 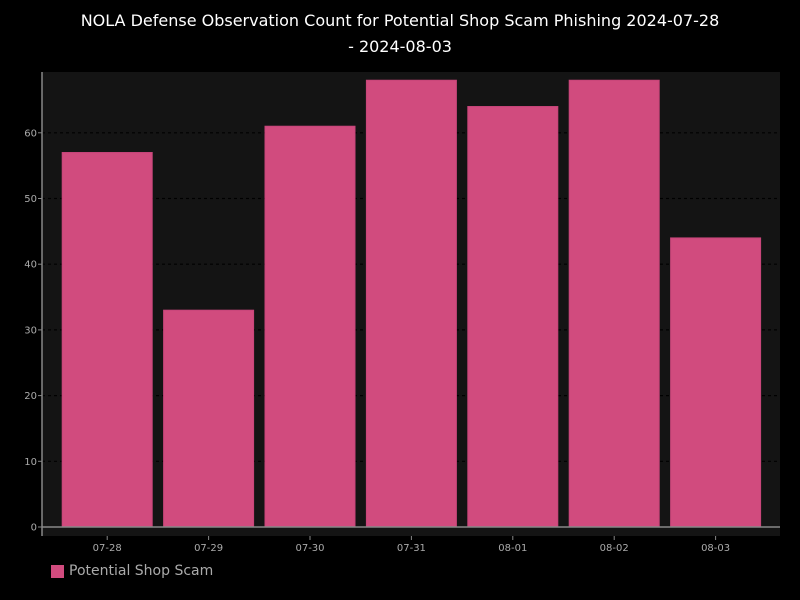 I want to click on x-tick-label: 08-01, so click(x=512, y=548).